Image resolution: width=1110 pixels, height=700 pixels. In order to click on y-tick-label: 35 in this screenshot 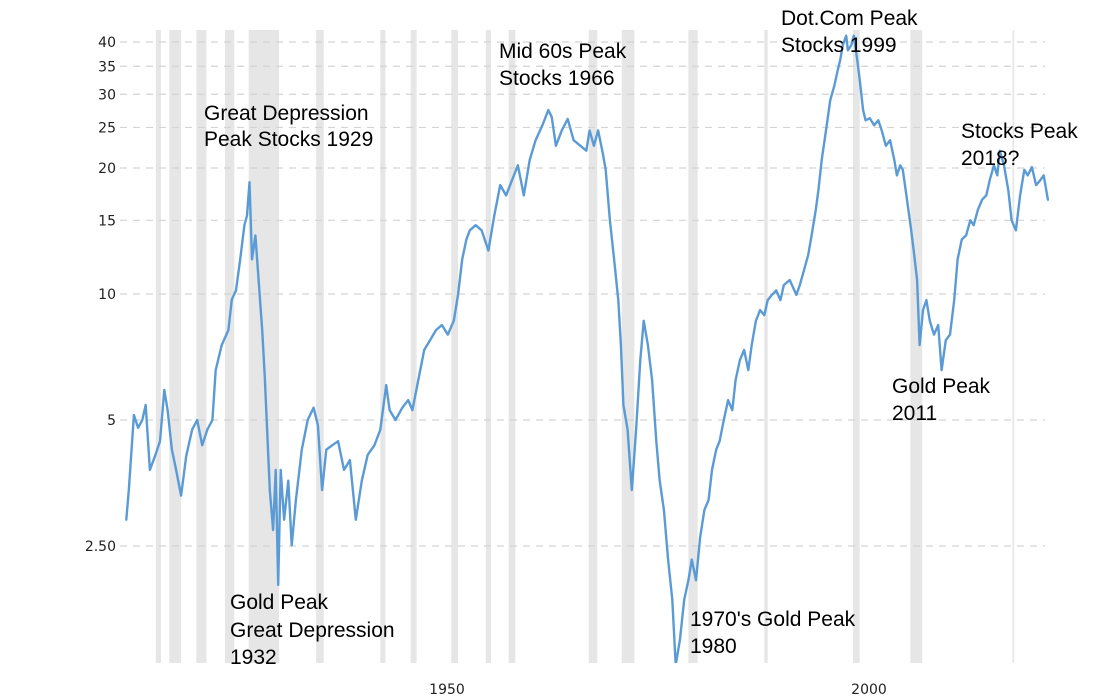, I will do `click(107, 67)`.